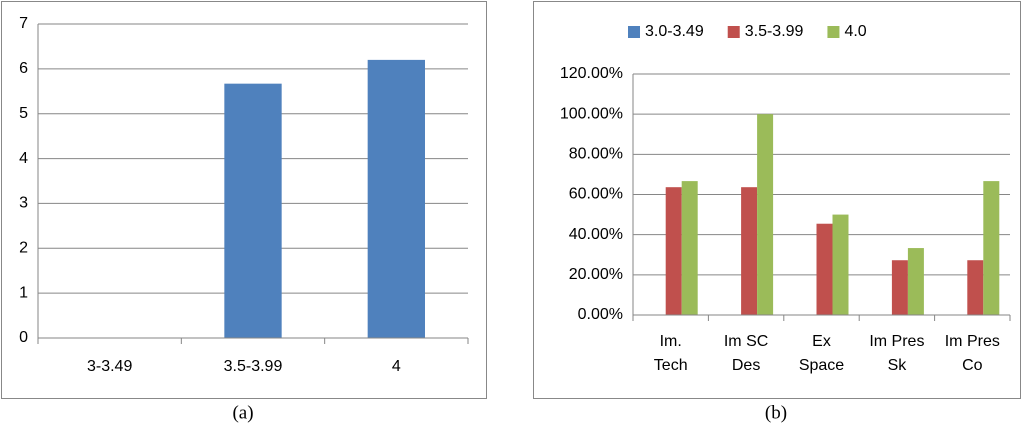  Describe the element at coordinates (109, 366) in the screenshot. I see `x-tick-label: 3-3.49` at that location.